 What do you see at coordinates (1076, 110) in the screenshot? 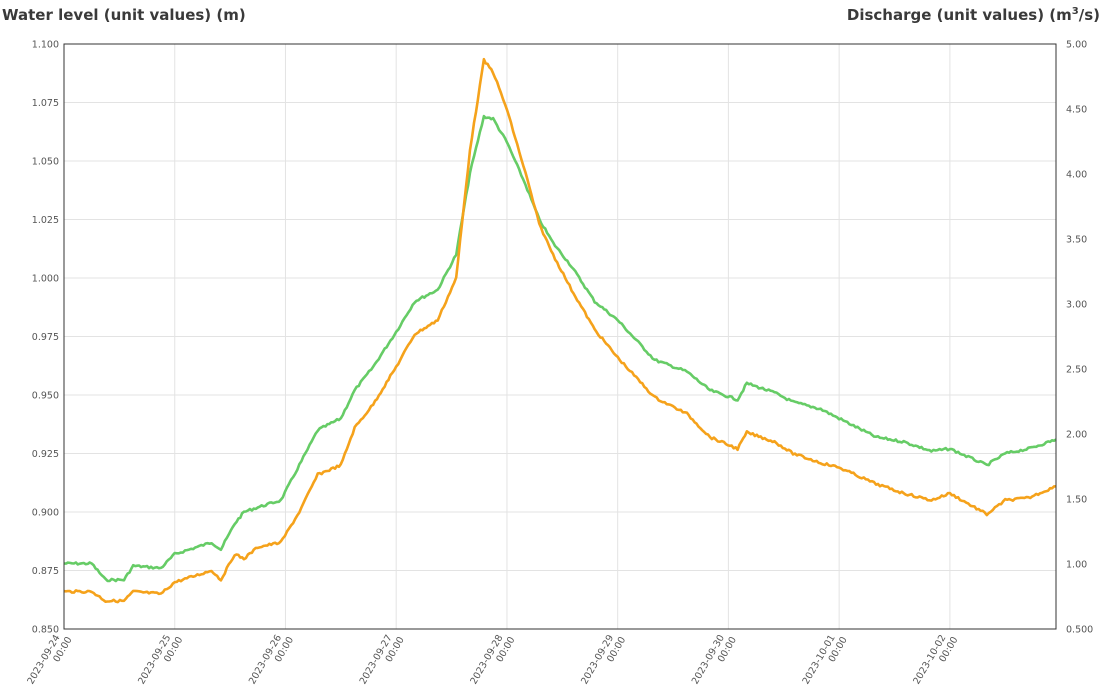
I see `y-right-tick-label: 4.50` at bounding box center [1076, 110].